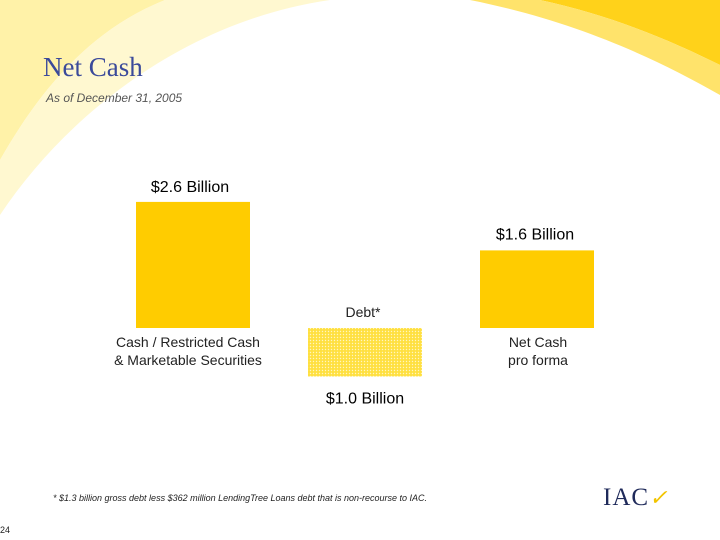  Describe the element at coordinates (93, 67) in the screenshot. I see `page-title: Net Cash` at that location.